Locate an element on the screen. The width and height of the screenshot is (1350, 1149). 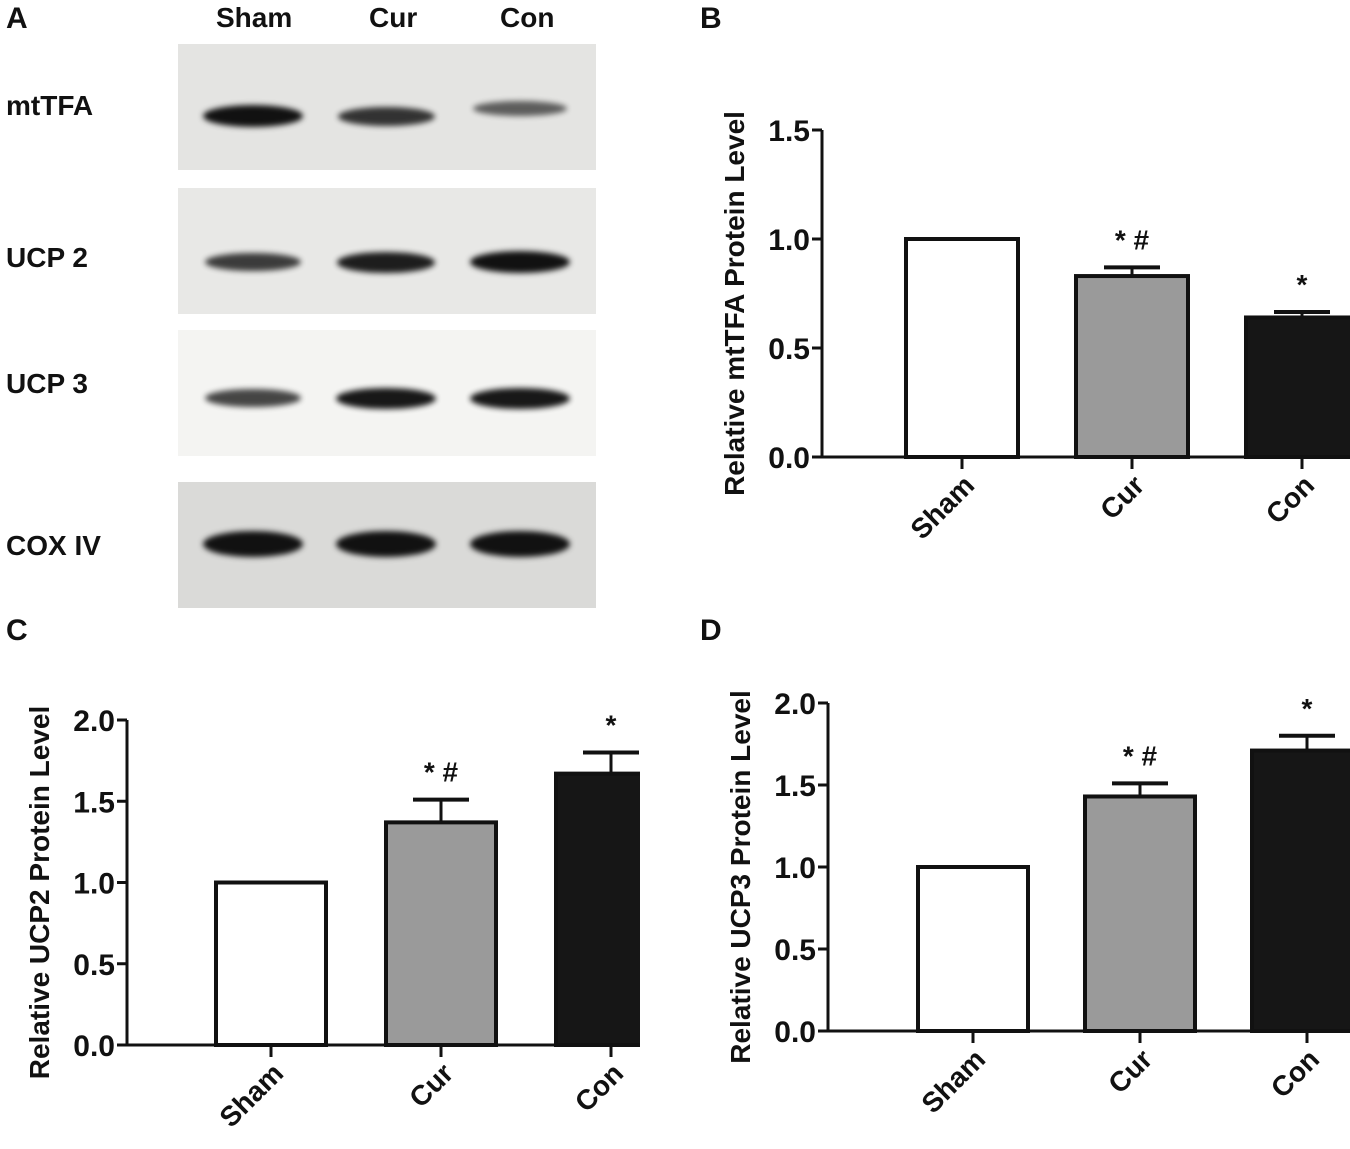
blot-cox-iv is located at coordinates (387, 545).